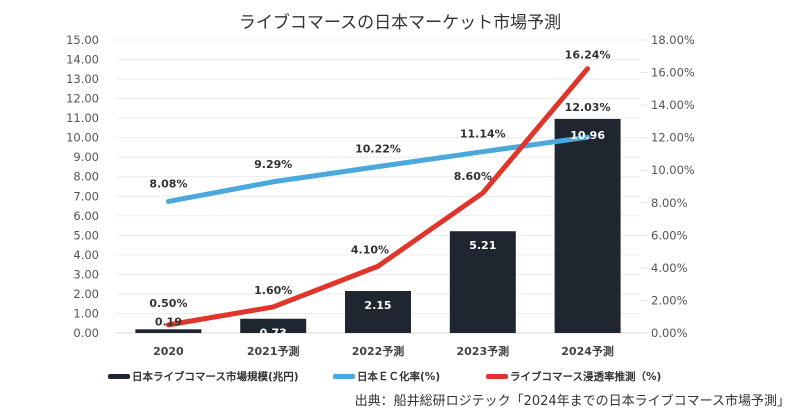 This screenshot has width=800, height=415. I want to click on left-axis-tick-label: 5.00, so click(86, 235).